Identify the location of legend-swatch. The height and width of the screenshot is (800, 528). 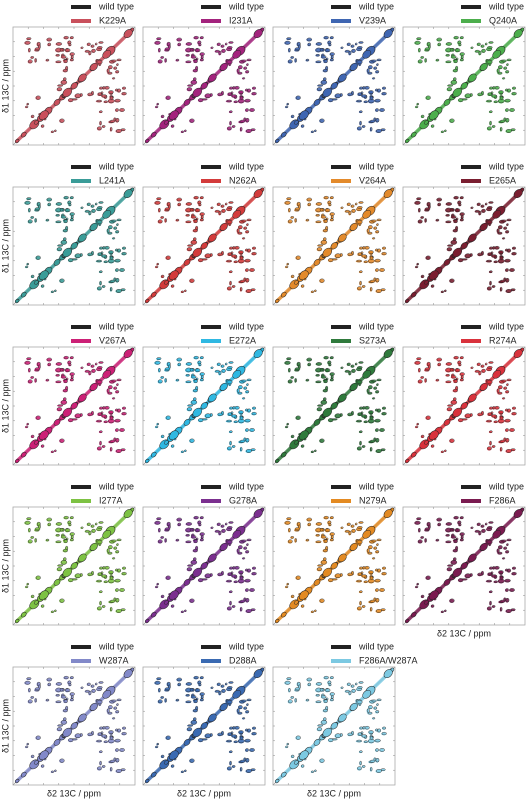
(81, 181).